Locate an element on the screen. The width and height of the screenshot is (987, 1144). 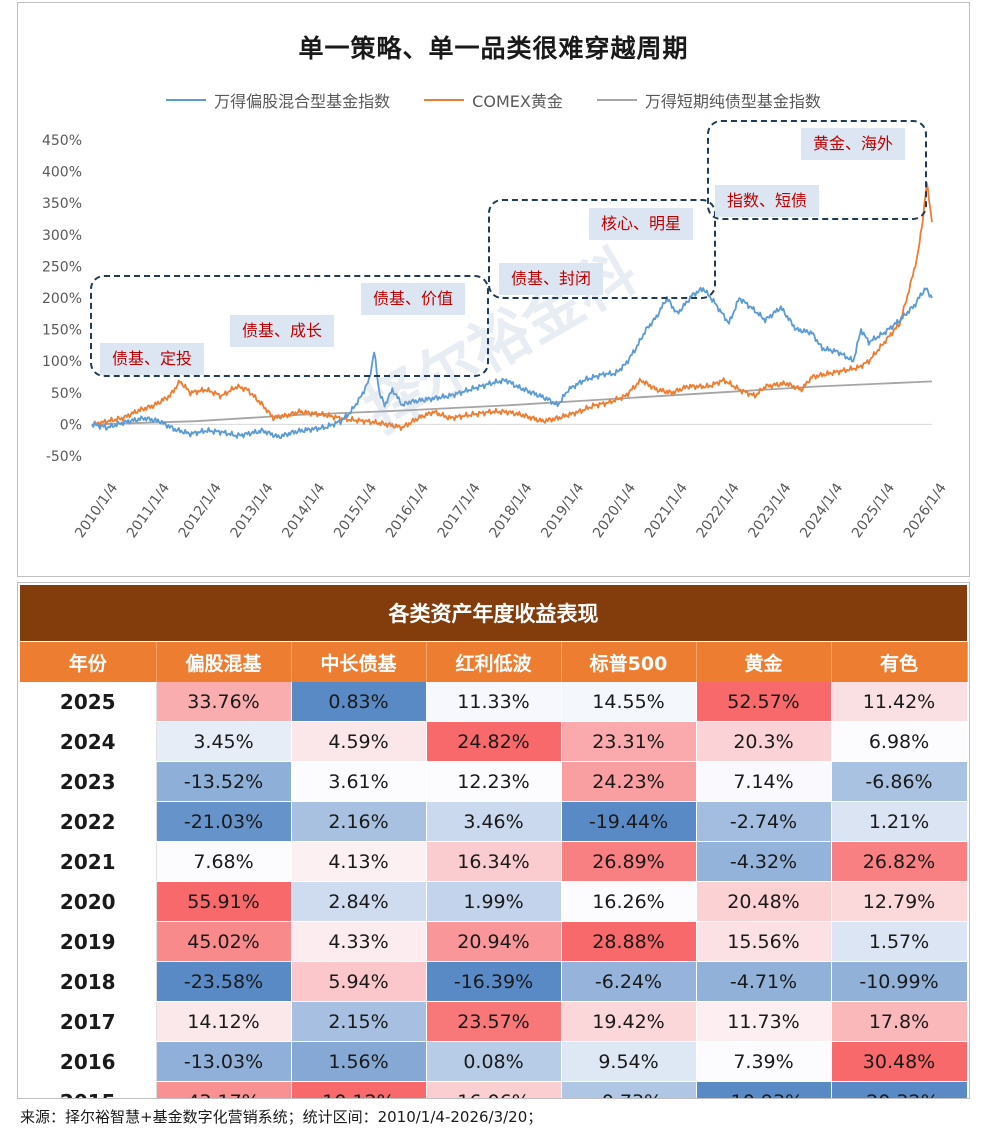
year-cell: 2015 is located at coordinates (88, 1089).